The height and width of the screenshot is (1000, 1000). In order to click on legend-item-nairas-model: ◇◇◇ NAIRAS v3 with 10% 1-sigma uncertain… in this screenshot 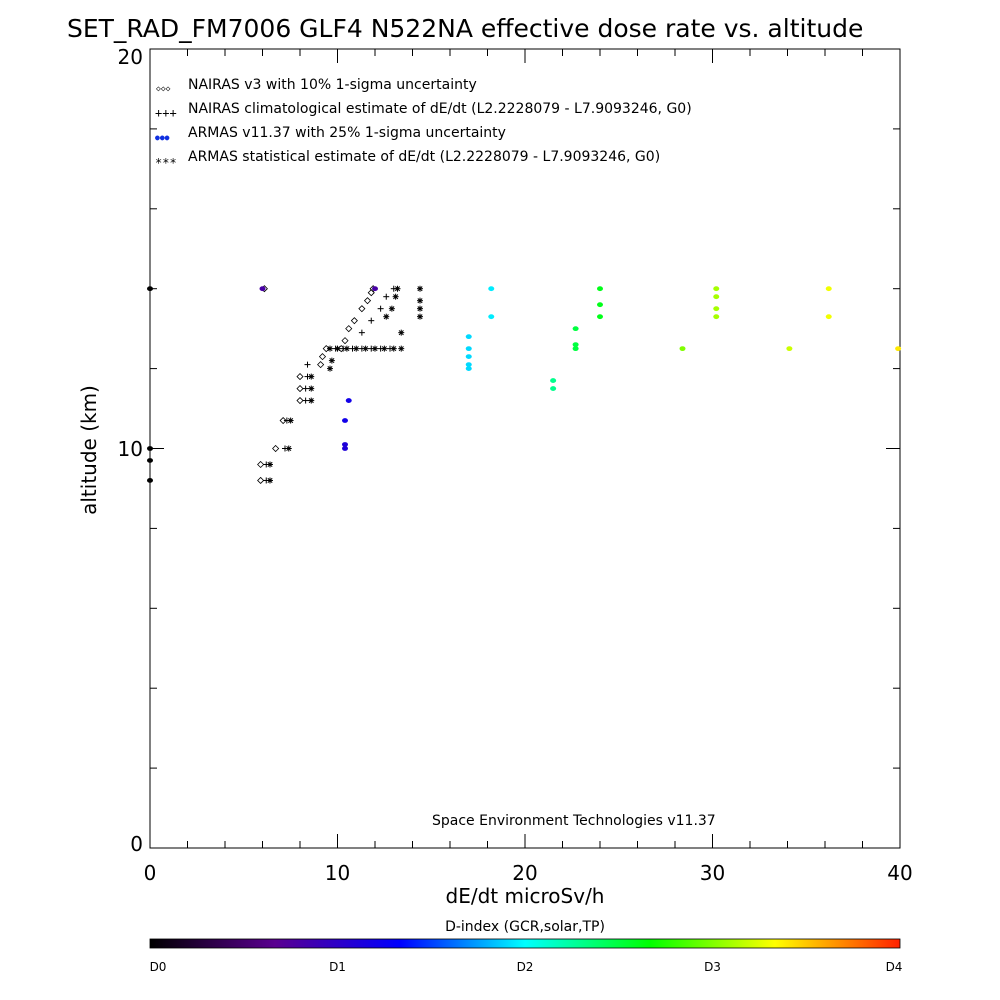, I will do `click(316, 85)`.